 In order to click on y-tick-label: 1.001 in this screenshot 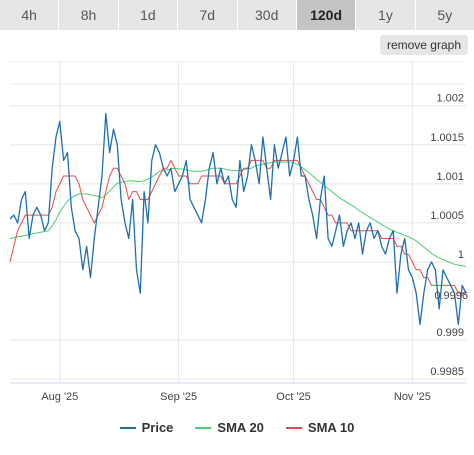, I will do `click(450, 177)`.